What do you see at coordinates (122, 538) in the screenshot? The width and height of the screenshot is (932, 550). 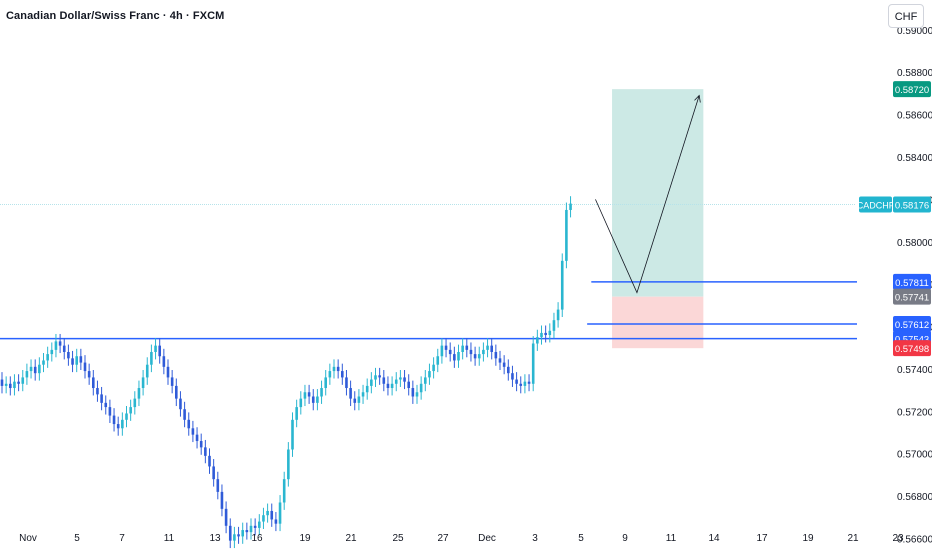 I see `x-tick-label: 7` at bounding box center [122, 538].